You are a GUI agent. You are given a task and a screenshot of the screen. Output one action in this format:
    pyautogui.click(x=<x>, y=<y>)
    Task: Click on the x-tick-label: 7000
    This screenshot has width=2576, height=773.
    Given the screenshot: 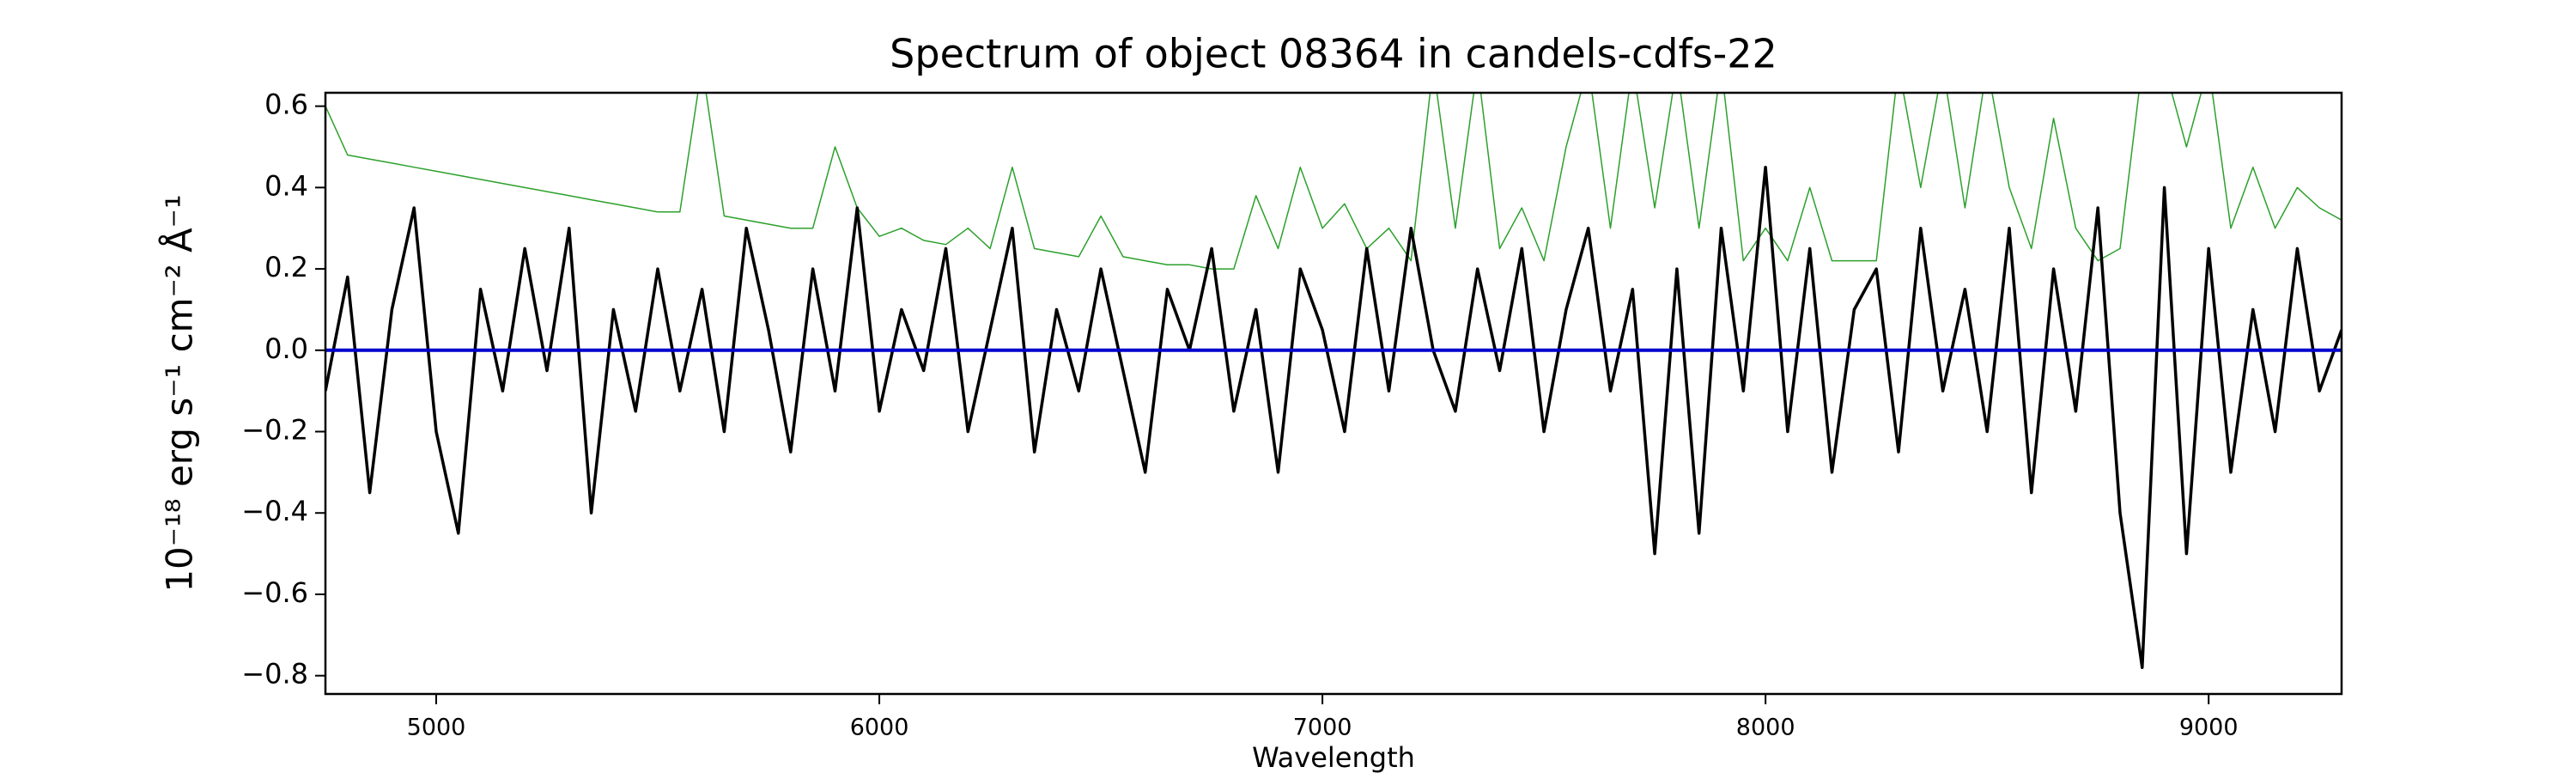 What is the action you would take?
    pyautogui.click(x=1323, y=728)
    